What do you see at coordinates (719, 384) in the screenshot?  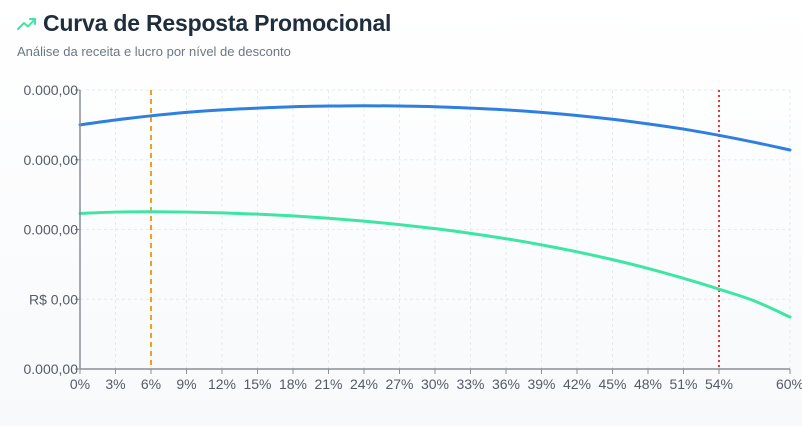 I see `x-tick-label: 54%` at bounding box center [719, 384].